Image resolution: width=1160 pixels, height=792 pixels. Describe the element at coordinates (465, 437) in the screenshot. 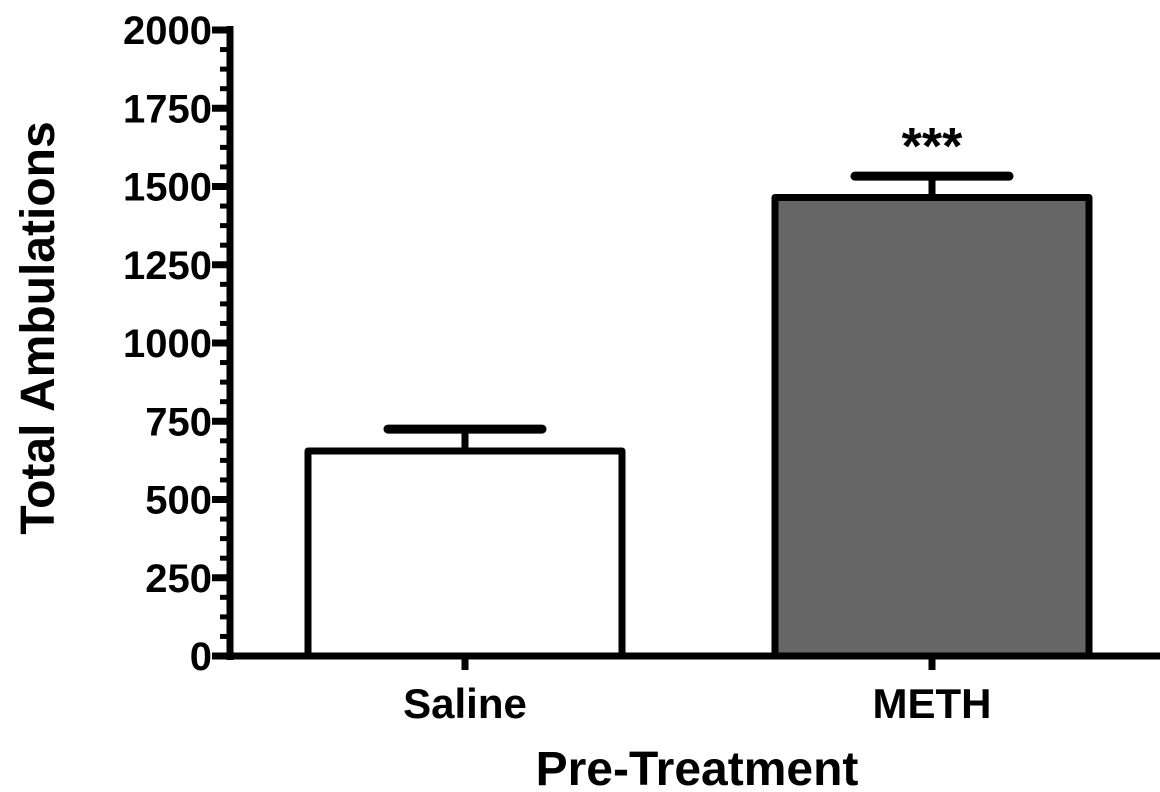

I see `error-bar-saline` at that location.